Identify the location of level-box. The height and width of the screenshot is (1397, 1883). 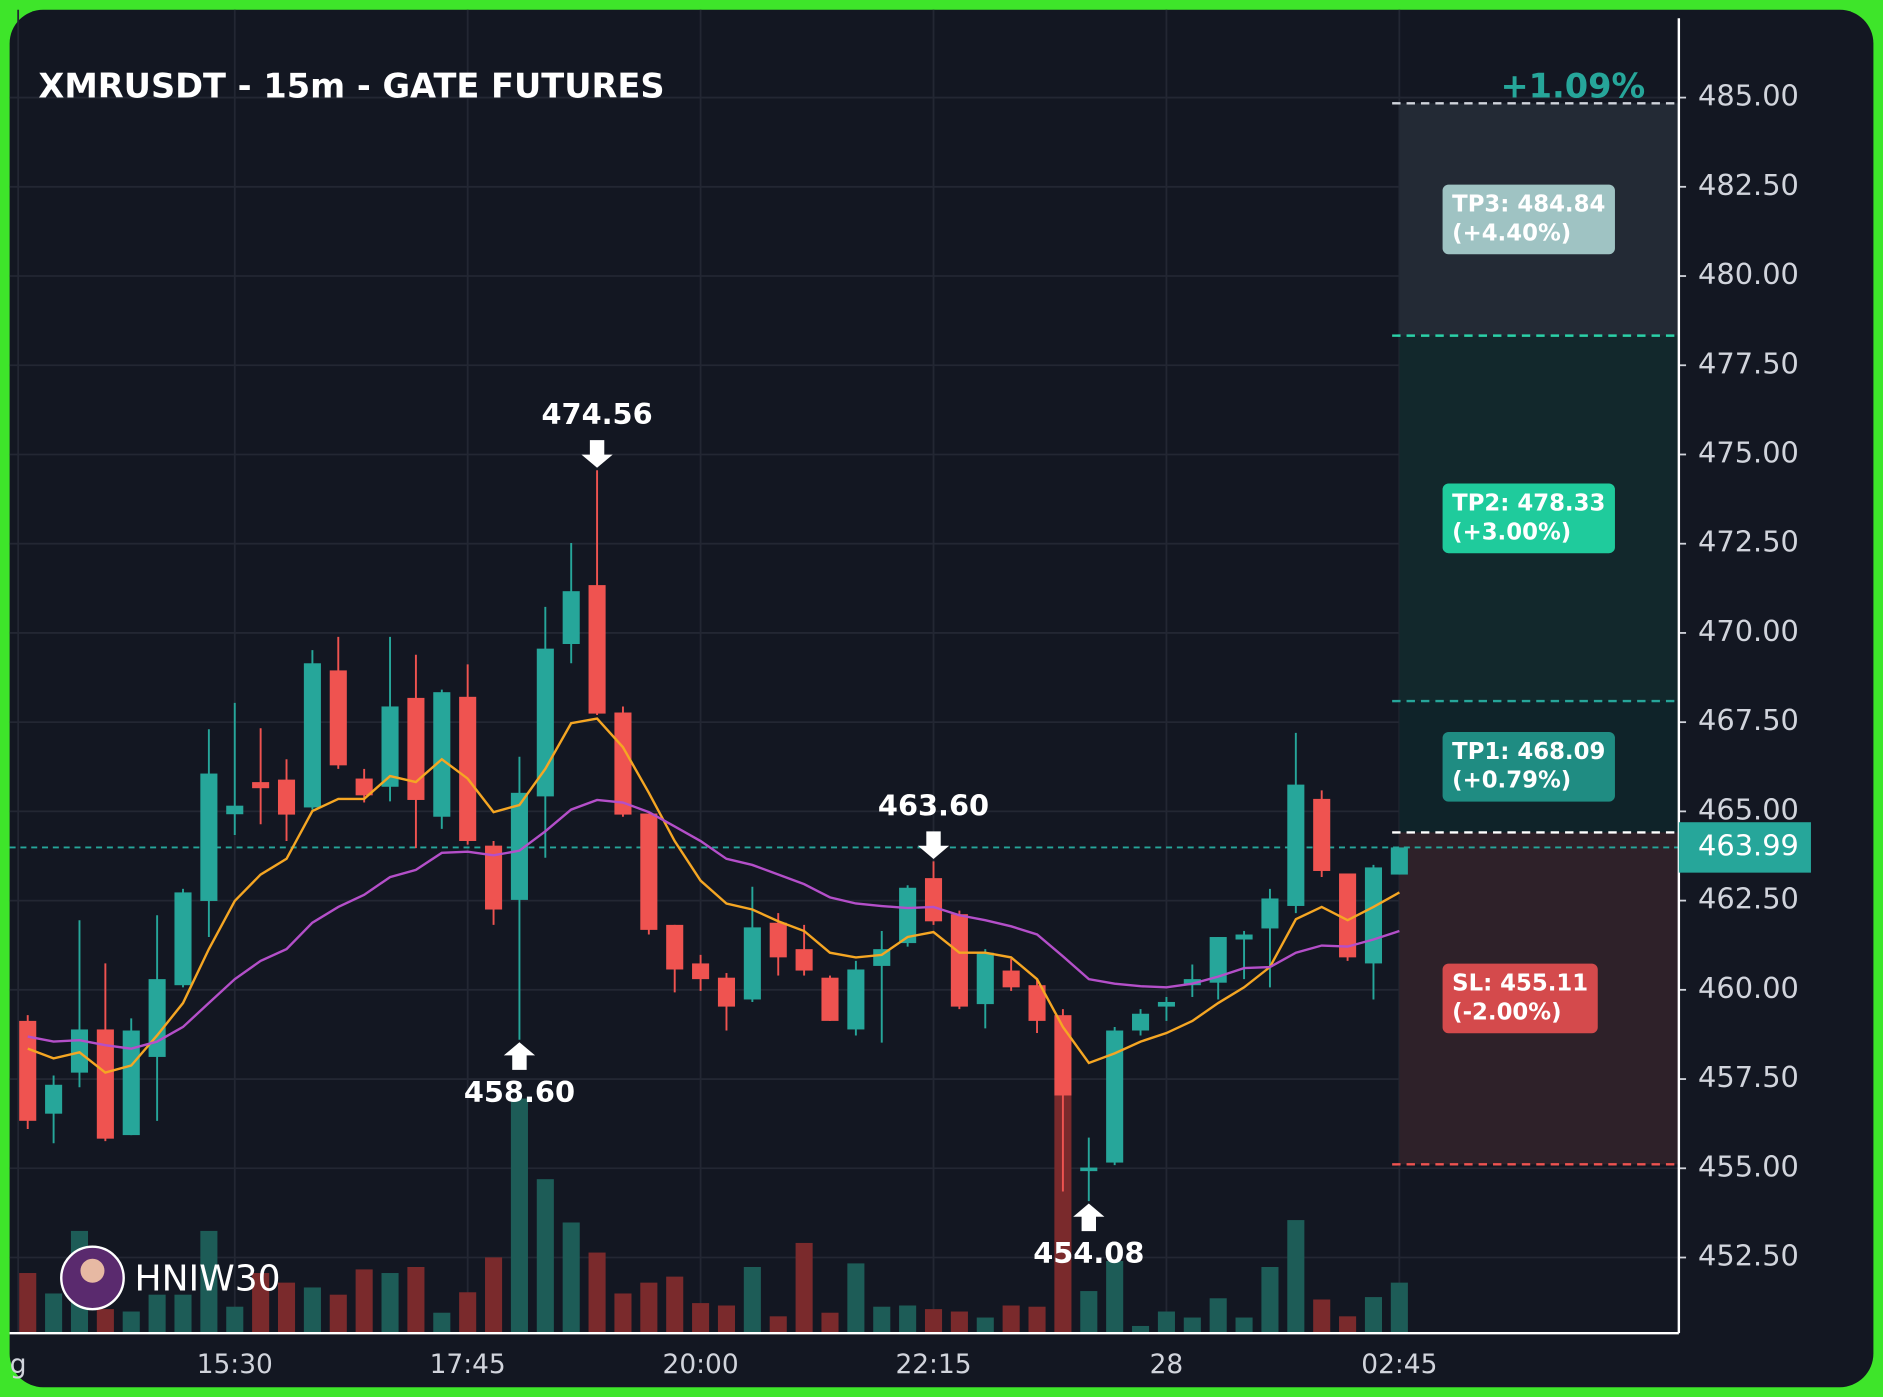
(1528, 219).